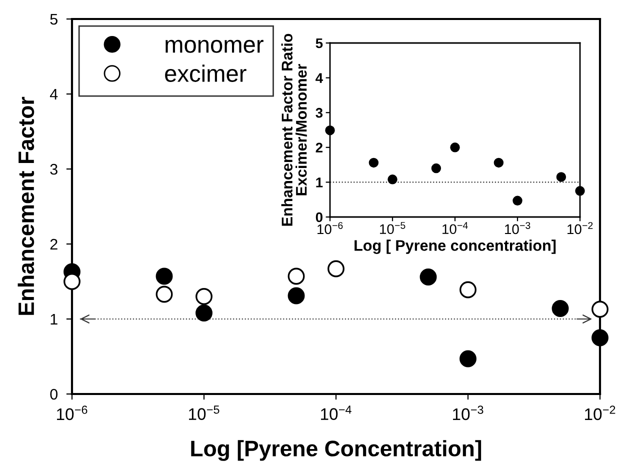 The height and width of the screenshot is (466, 623). I want to click on y-axis-title: Enhancement Factor, so click(26, 205).